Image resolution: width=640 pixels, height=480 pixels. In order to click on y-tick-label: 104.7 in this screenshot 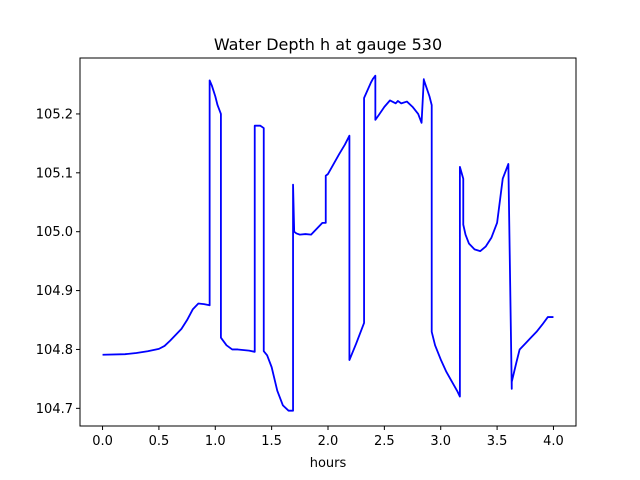, I will do `click(54, 409)`.